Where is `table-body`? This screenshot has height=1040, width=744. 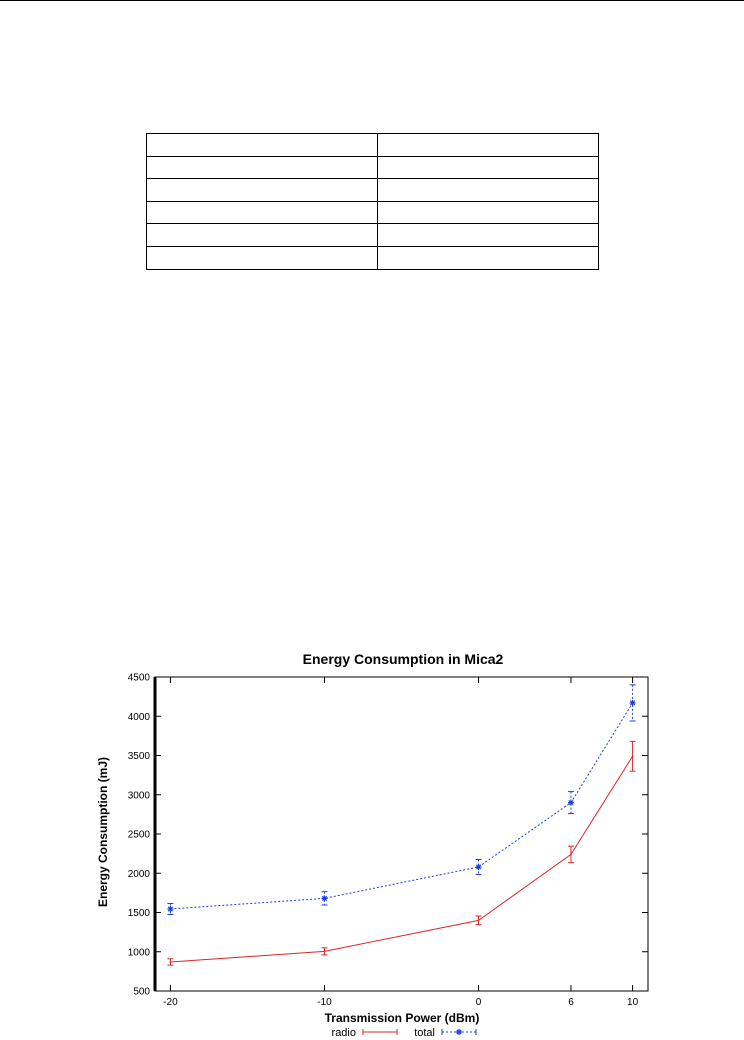 table-body is located at coordinates (372, 201).